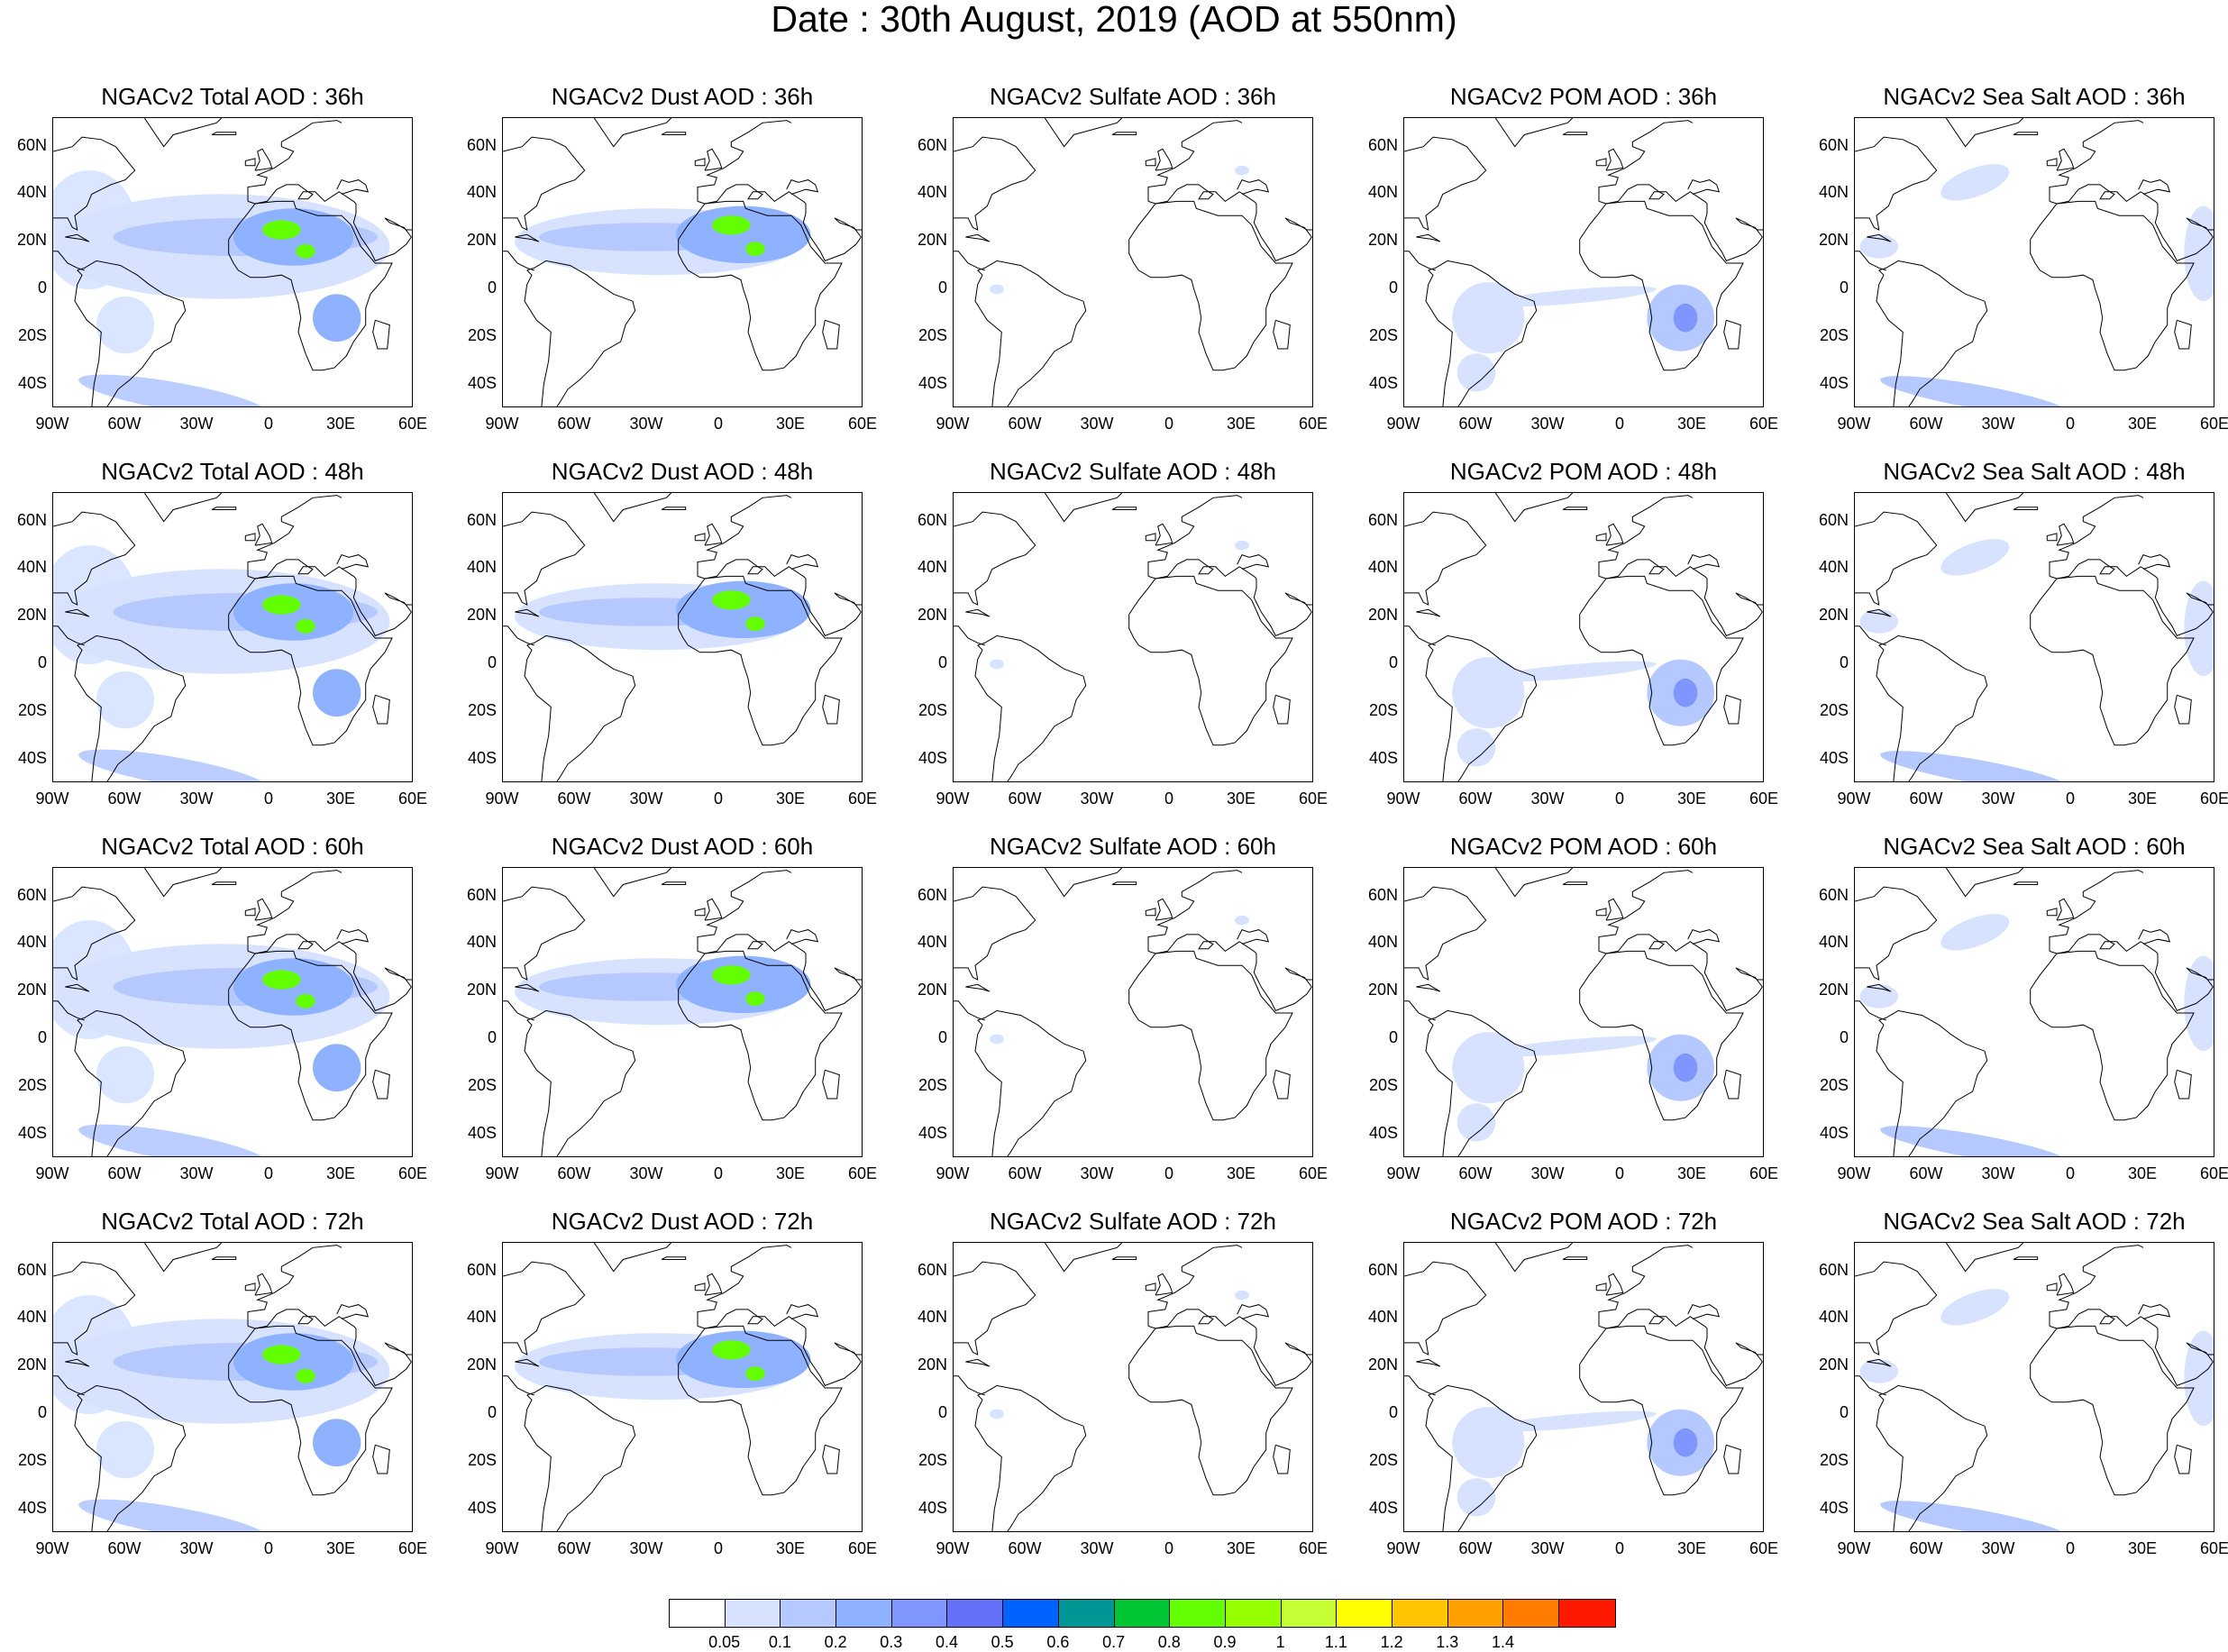  What do you see at coordinates (2034, 846) in the screenshot?
I see `panel-title: NGACv2 Sea Salt AOD : 60h` at bounding box center [2034, 846].